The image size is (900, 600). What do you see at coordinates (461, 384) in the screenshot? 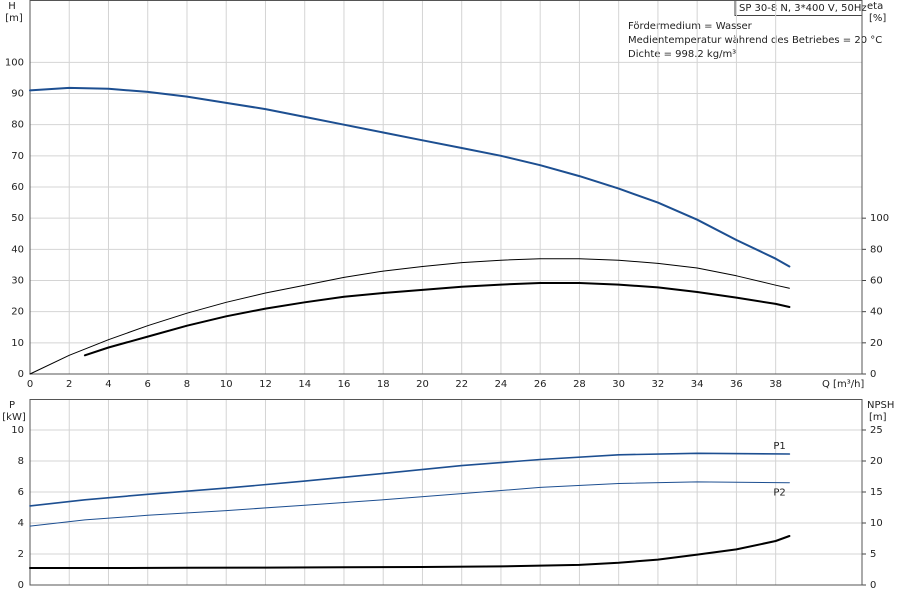
I see `x-tick-label: 22` at bounding box center [461, 384].